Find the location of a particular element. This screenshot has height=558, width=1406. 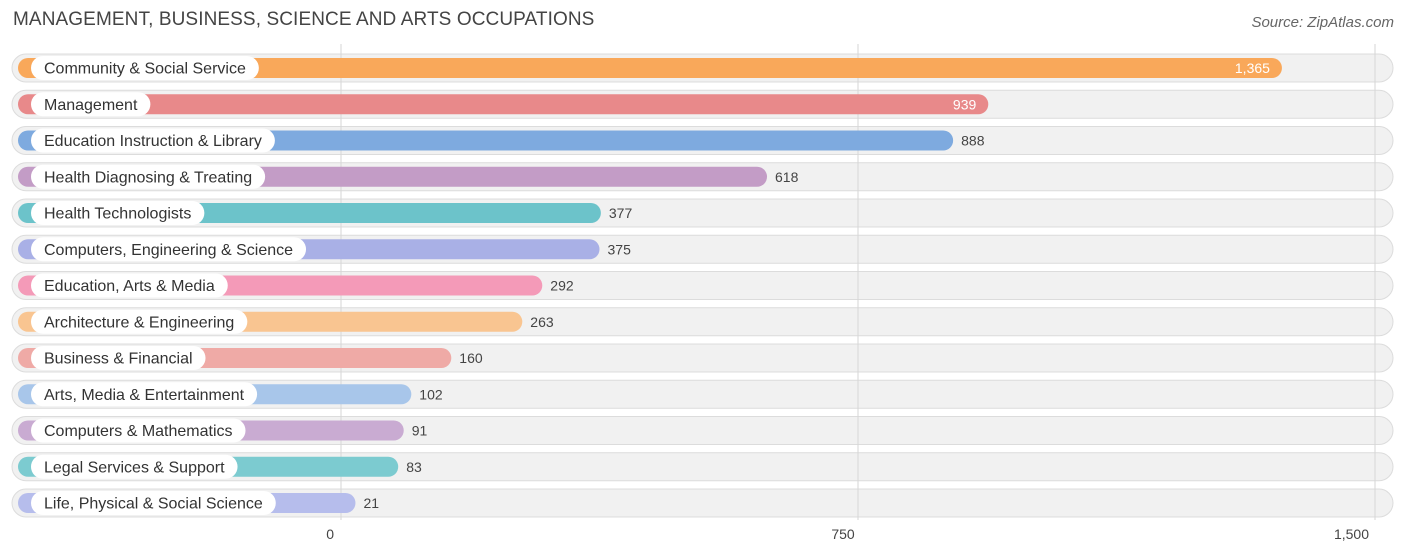

value-label: 377 is located at coordinates (621, 213).